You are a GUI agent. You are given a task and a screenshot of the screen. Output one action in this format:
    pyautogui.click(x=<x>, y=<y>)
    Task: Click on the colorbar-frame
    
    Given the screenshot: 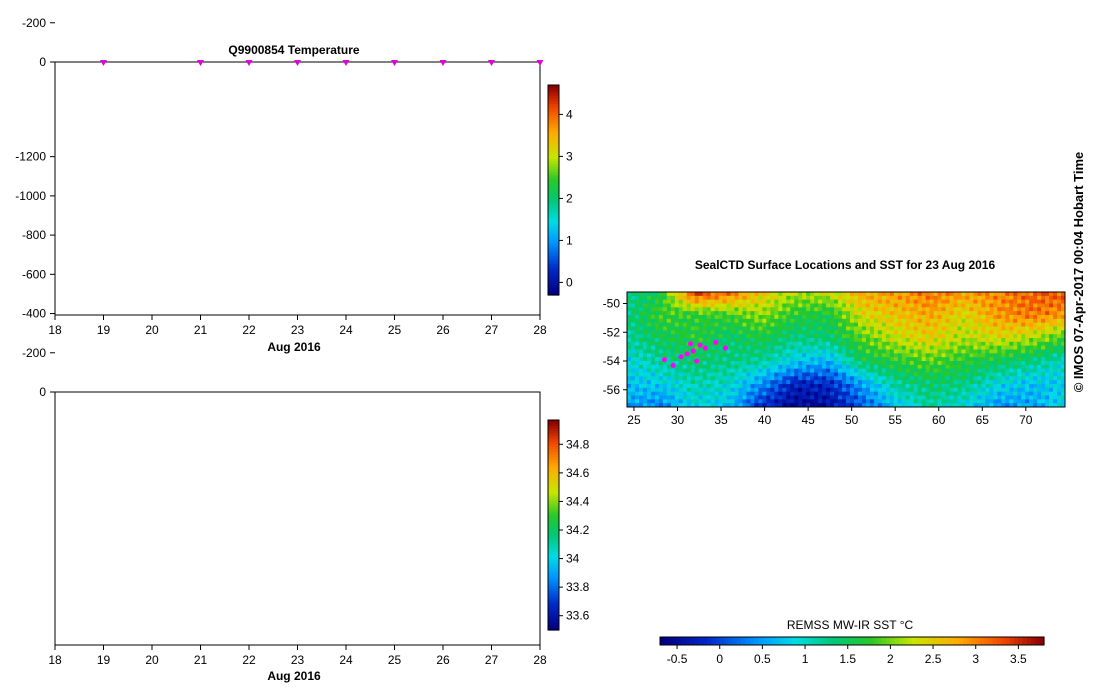 What is the action you would take?
    pyautogui.click(x=553, y=190)
    